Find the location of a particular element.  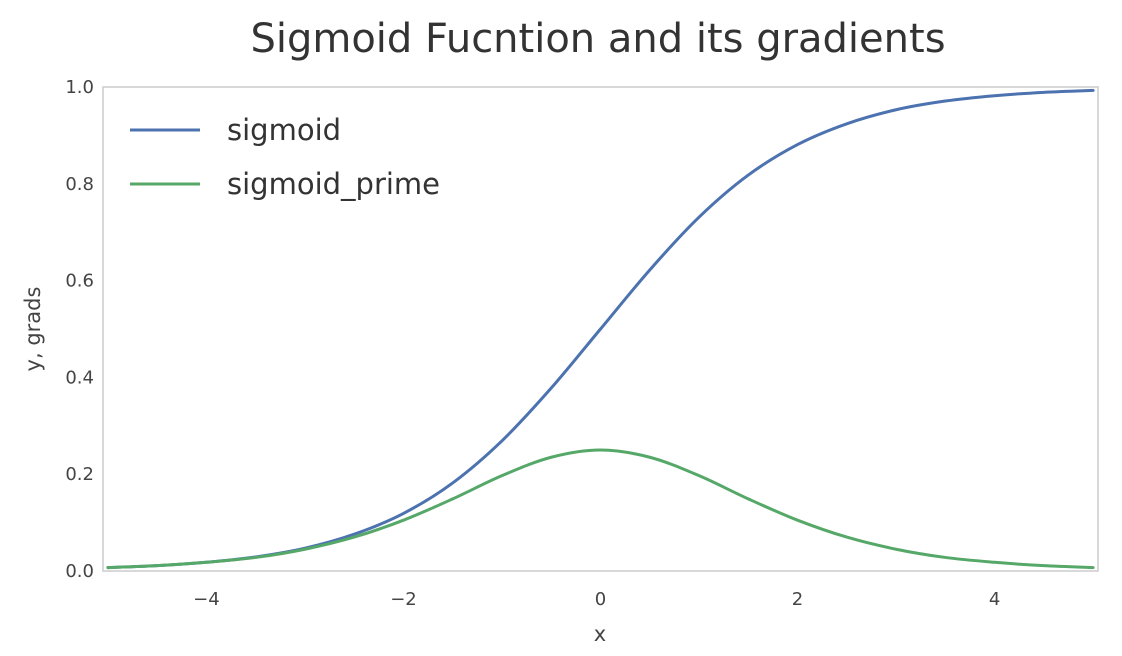

y-axis: 0.0 0.2 0.4 0.6 0.8 1.0 is located at coordinates (79, 329).